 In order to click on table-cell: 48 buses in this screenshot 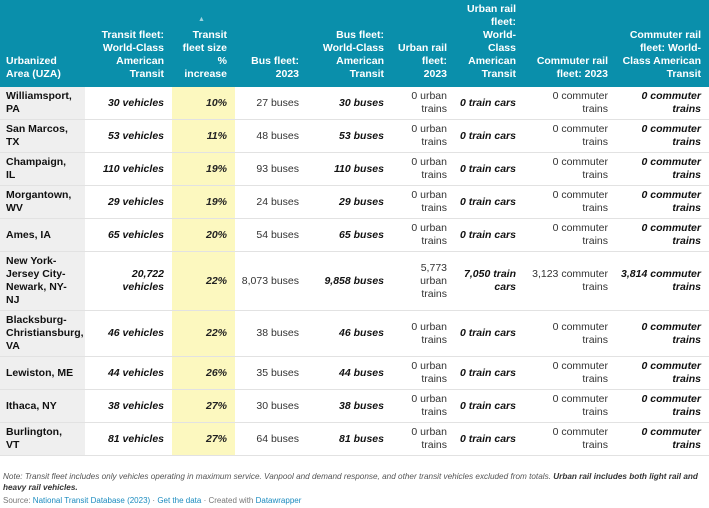, I will do `click(271, 136)`.